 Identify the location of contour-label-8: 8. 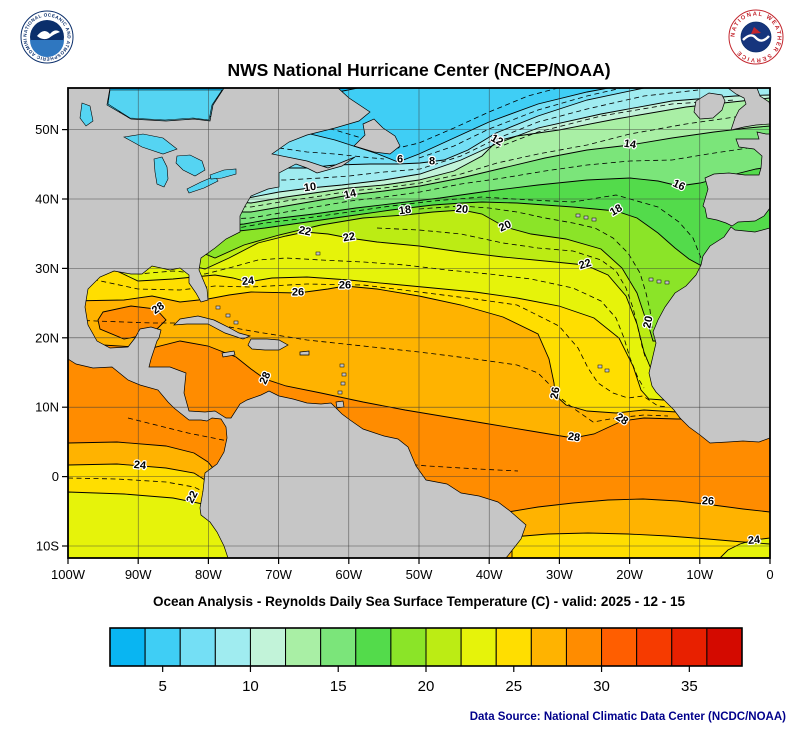
(432, 162).